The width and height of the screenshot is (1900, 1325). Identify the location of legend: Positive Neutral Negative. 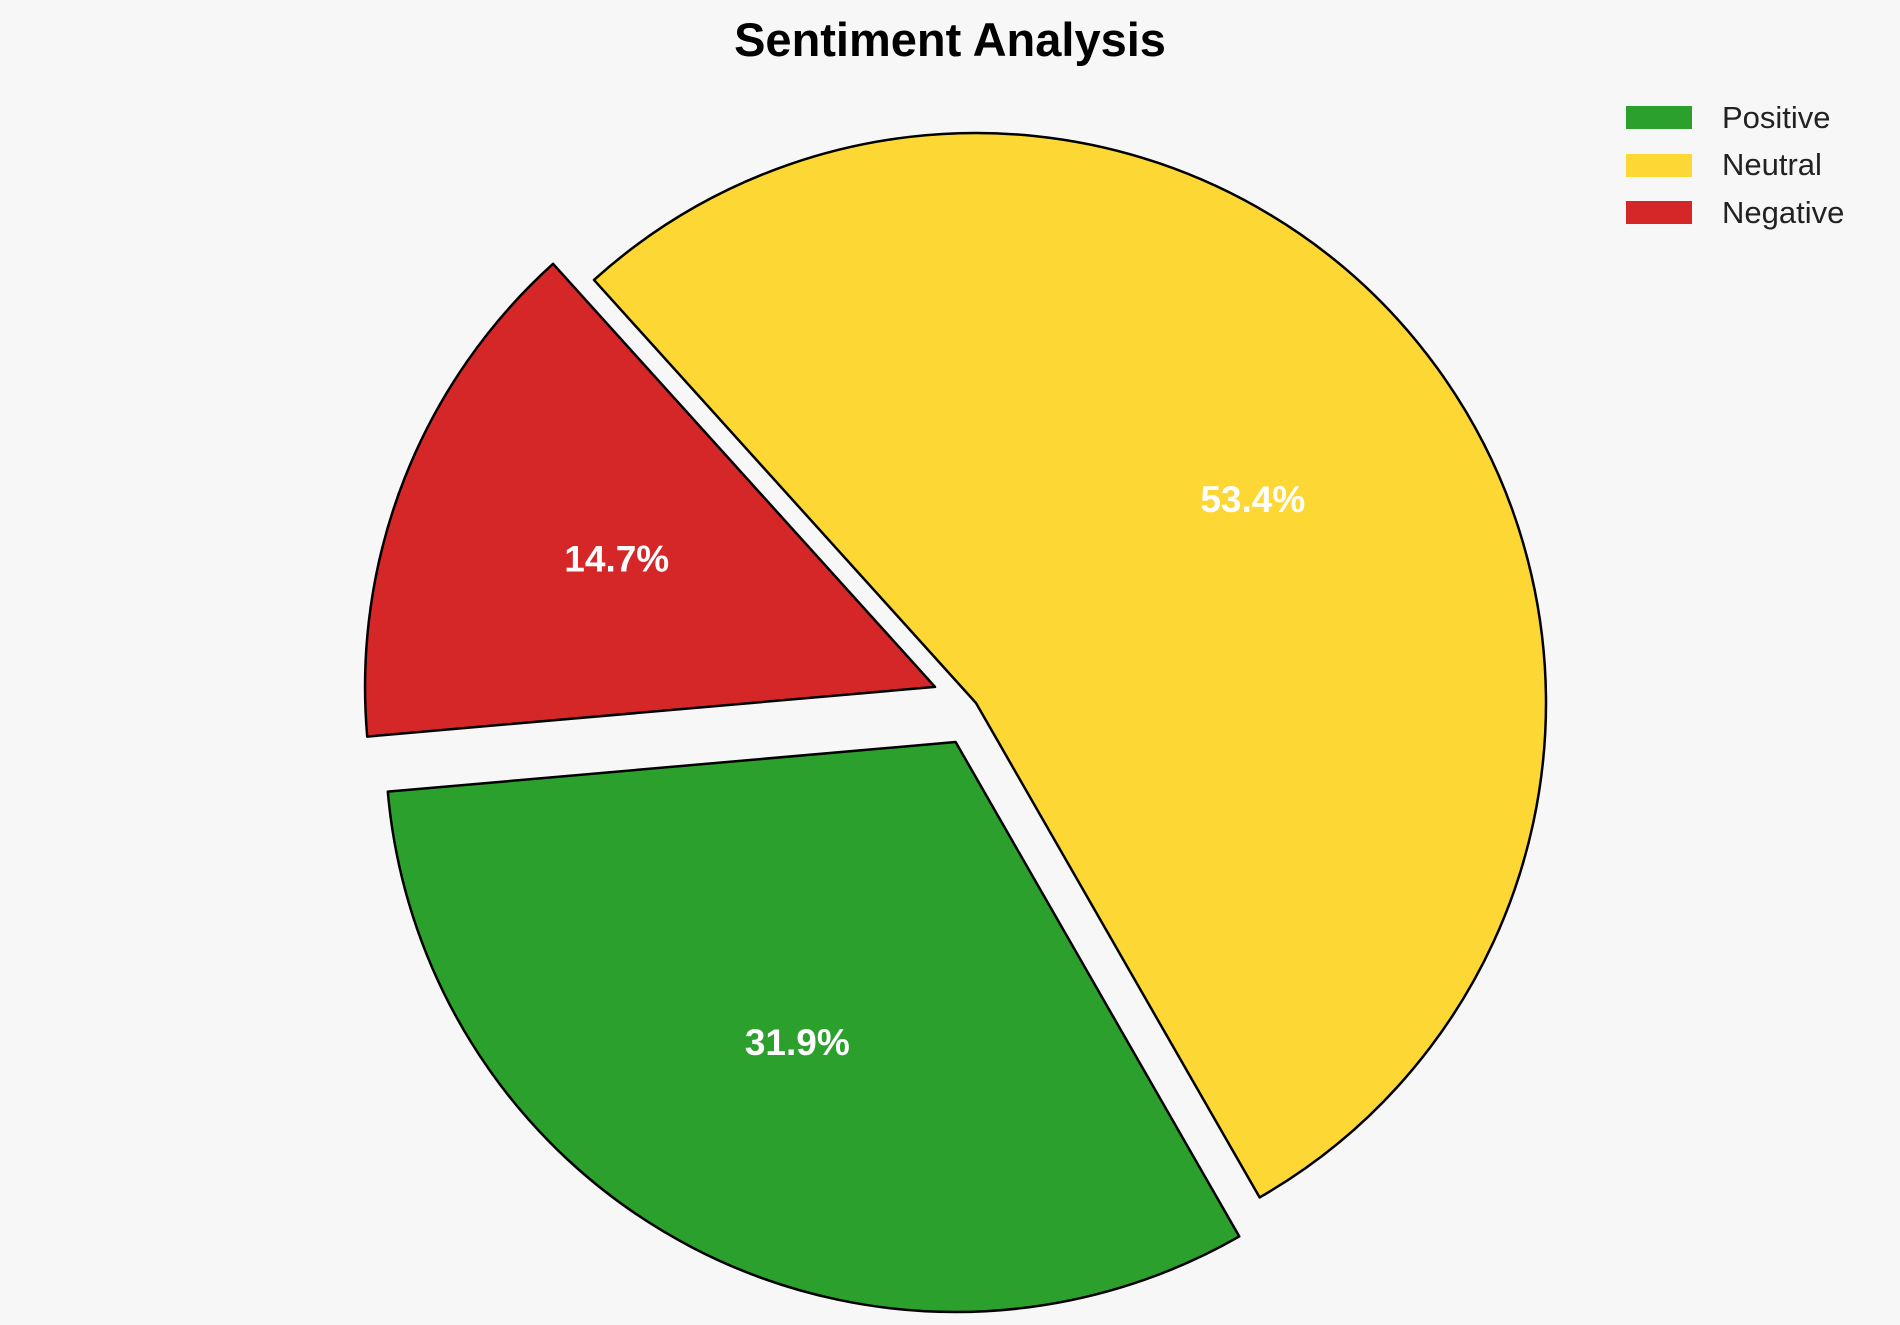
(1740, 165).